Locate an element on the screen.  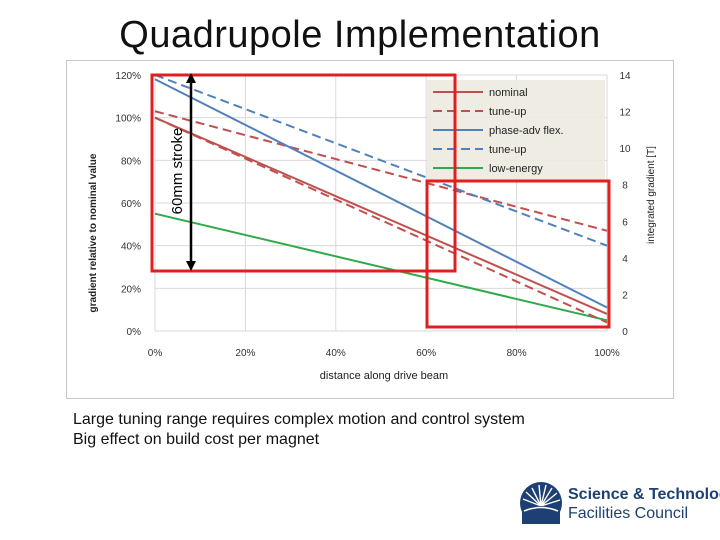
y2-tick-label: 0 is located at coordinates (625, 332).